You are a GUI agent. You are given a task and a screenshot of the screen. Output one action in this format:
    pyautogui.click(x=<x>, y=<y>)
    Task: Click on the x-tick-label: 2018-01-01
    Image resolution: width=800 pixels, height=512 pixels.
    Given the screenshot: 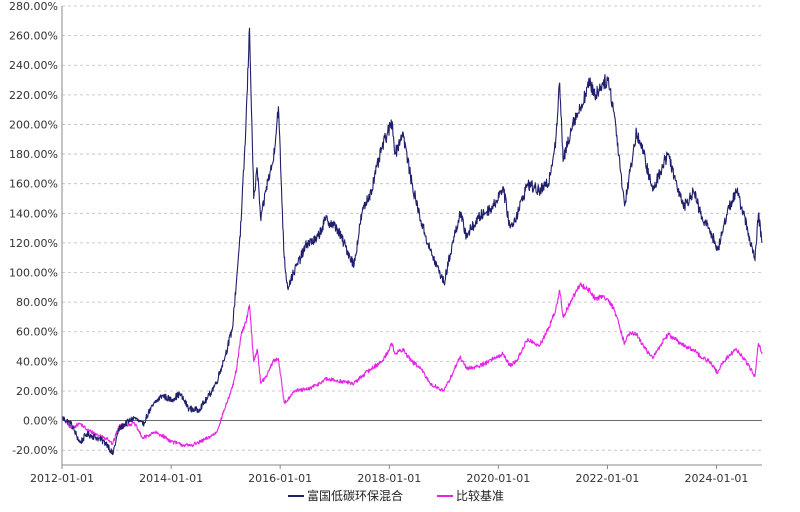 What is the action you would take?
    pyautogui.click(x=389, y=478)
    